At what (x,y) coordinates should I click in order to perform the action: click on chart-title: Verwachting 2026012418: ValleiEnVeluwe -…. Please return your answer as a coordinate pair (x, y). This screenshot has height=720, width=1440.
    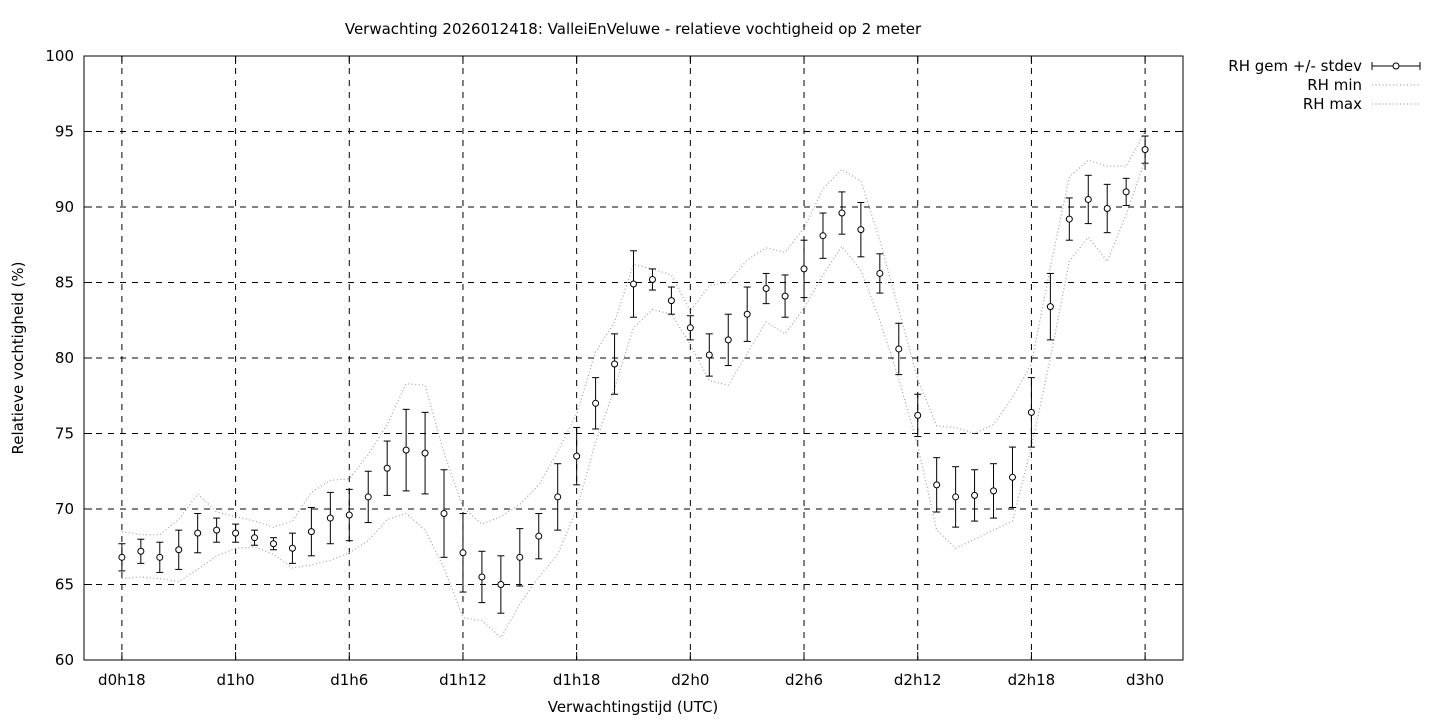
    Looking at the image, I should click on (633, 29).